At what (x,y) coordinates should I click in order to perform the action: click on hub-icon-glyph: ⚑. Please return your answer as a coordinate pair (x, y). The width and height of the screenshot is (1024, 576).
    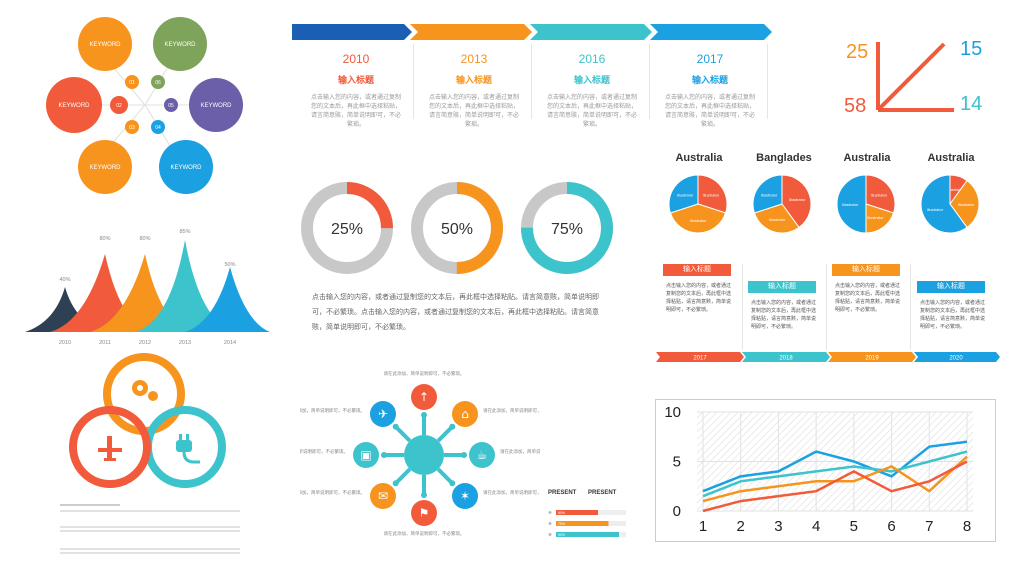
    Looking at the image, I should click on (424, 513).